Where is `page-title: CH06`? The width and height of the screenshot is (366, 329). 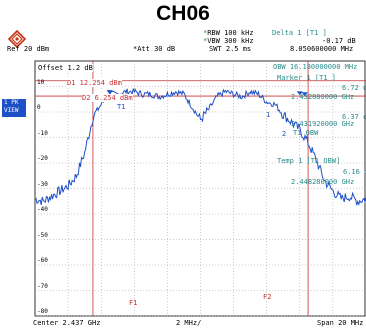
page-title: CH06 is located at coordinates (183, 13).